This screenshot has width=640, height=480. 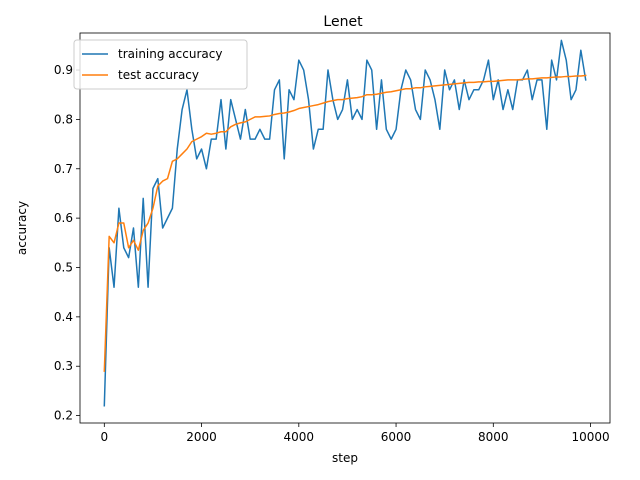 I want to click on y-tick-label: 0.2, so click(x=63, y=416).